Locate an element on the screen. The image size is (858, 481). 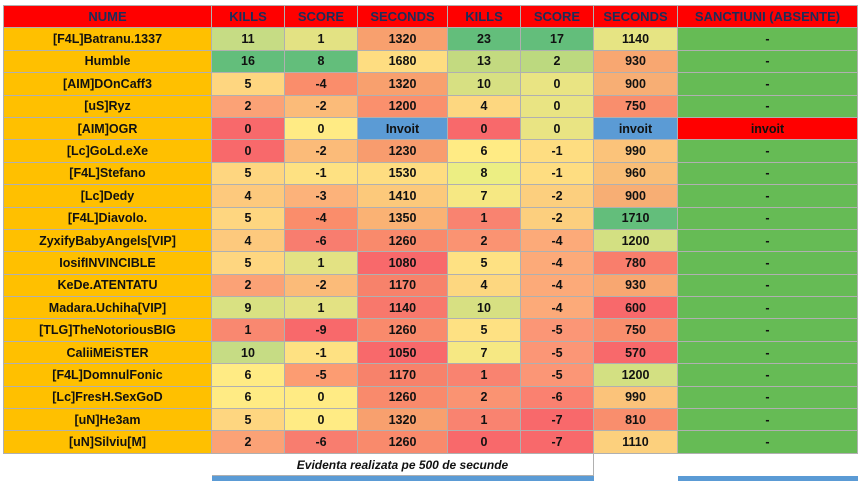
seconds-1: 1230 is located at coordinates (402, 151).